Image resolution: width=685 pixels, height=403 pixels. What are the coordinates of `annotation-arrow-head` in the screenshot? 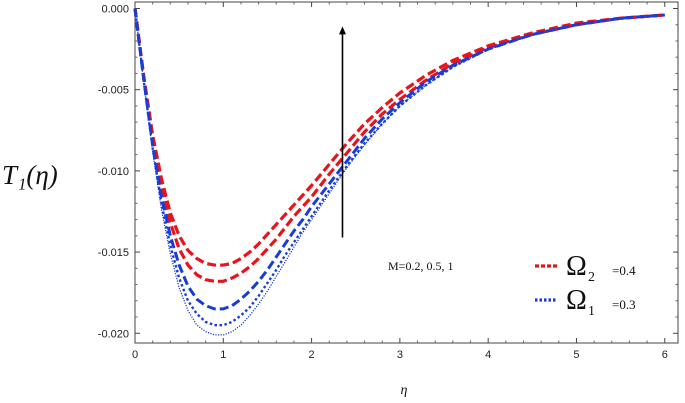 It's located at (342, 30).